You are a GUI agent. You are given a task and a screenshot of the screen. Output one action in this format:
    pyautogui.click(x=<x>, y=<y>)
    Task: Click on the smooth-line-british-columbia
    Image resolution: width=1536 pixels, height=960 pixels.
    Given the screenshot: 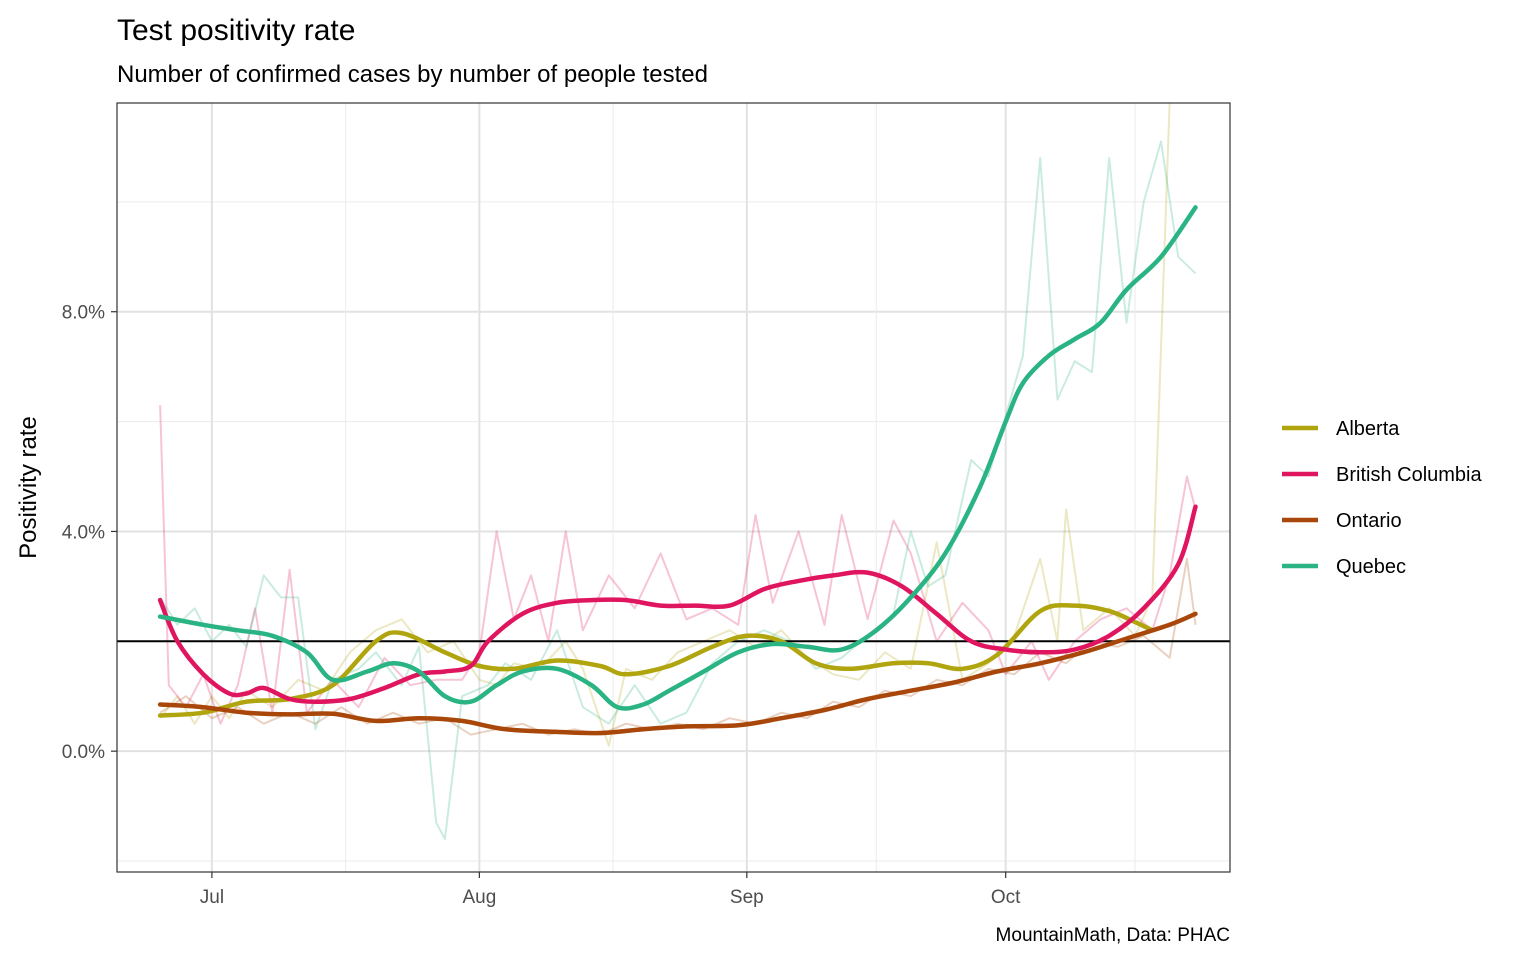 What is the action you would take?
    pyautogui.click(x=677, y=604)
    